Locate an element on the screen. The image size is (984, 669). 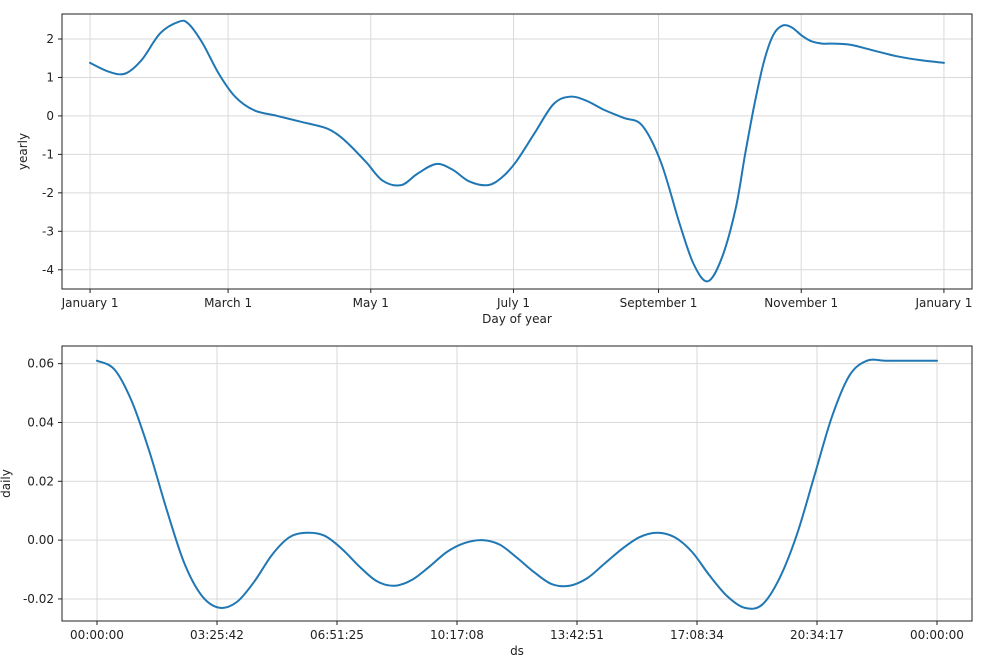
y-axis-label: daily is located at coordinates (6, 483).